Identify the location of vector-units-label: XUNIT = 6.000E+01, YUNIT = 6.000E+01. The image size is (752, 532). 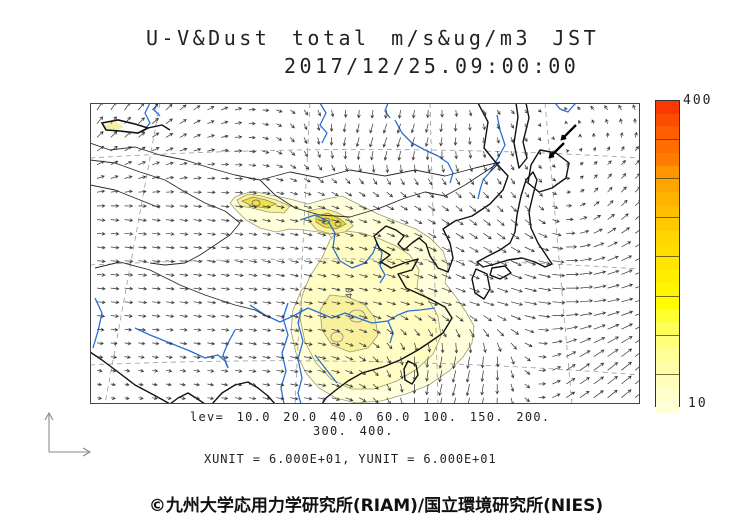
(350, 459).